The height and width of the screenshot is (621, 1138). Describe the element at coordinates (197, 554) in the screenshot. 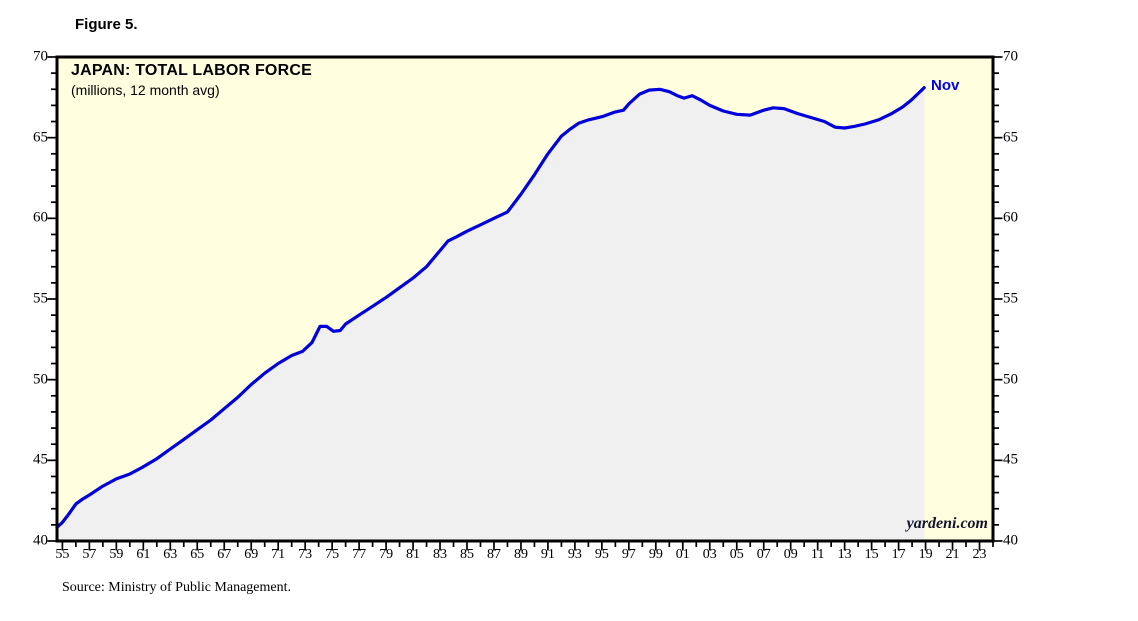

I see `x-axis-label: 65` at that location.